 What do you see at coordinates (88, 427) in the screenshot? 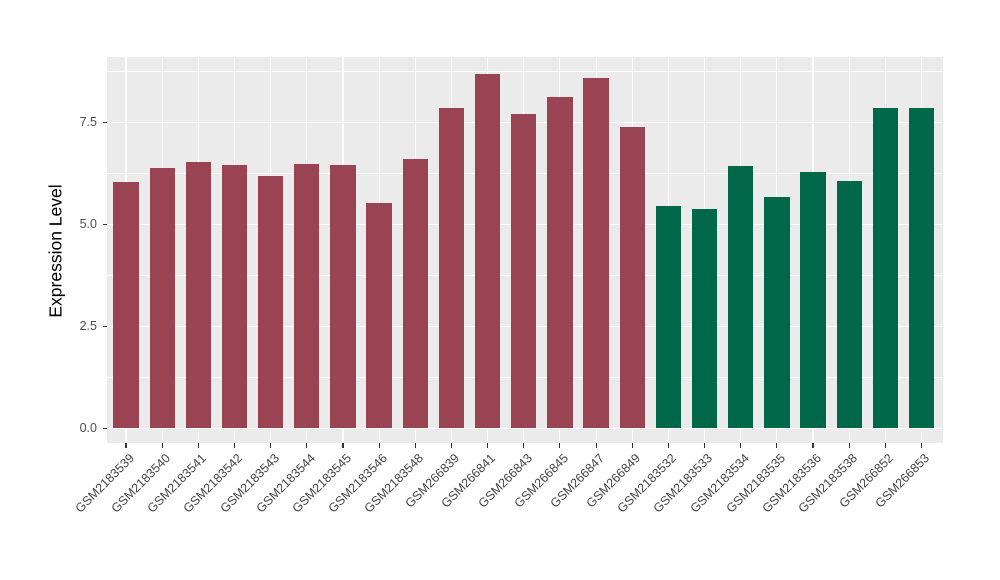
I see `y-tick-label: 0.0` at bounding box center [88, 427].